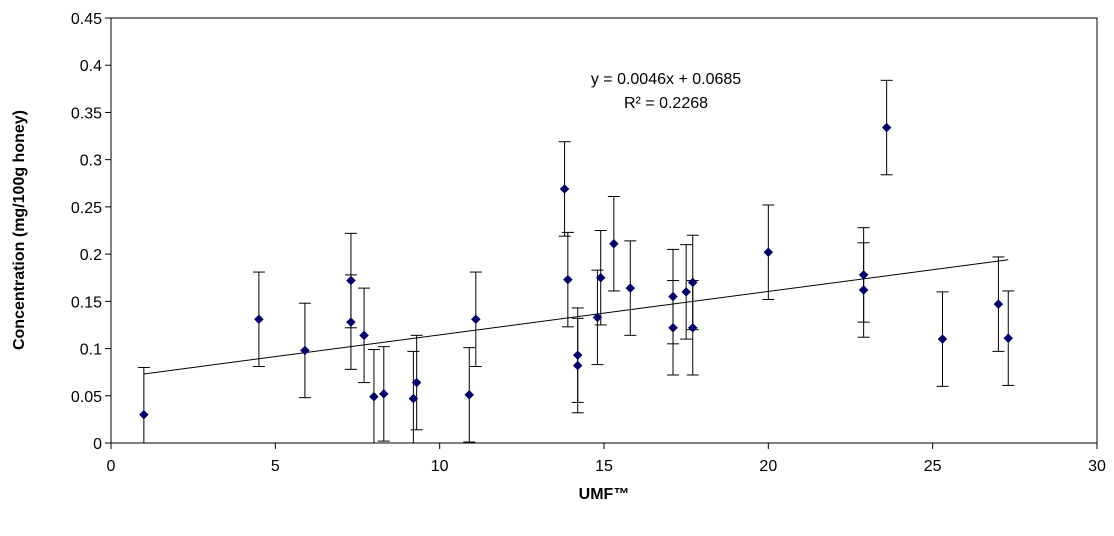 The height and width of the screenshot is (536, 1114). What do you see at coordinates (19, 230) in the screenshot?
I see `y-axis-title: Concentration (mg/100g honey)` at bounding box center [19, 230].